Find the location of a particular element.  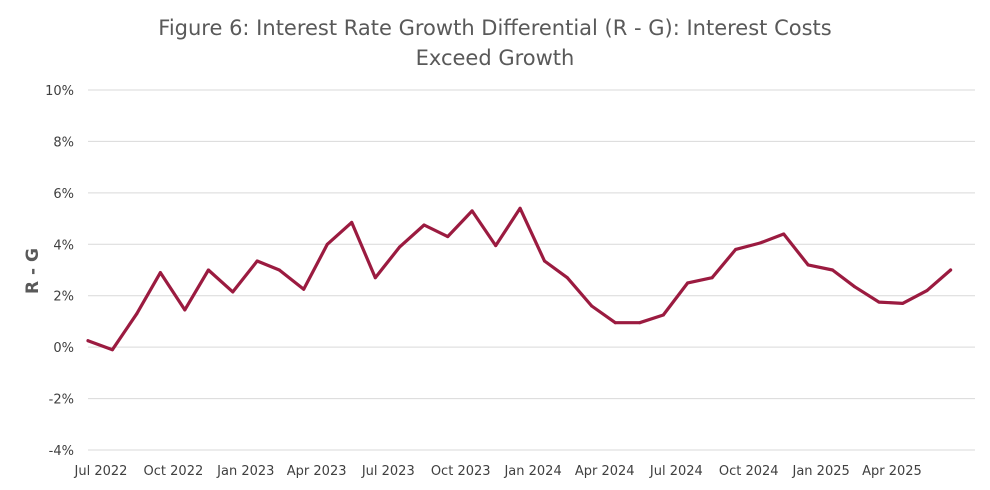

x-tick-label: Oct 2022 is located at coordinates (174, 471).